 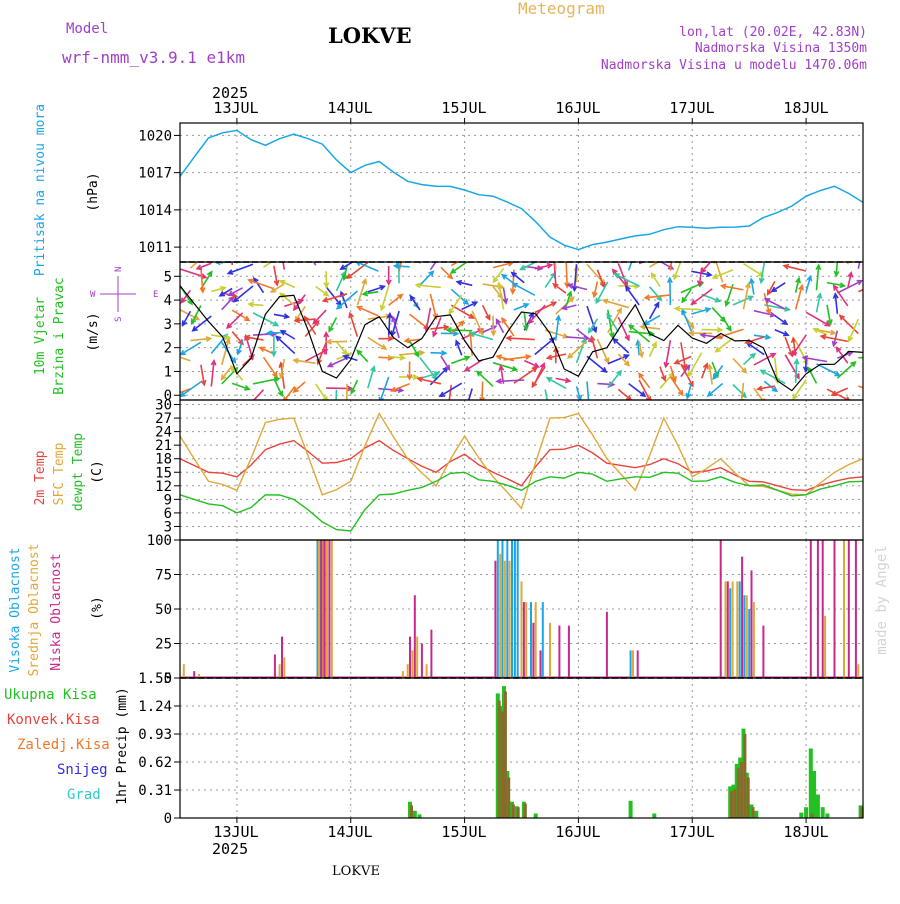 What do you see at coordinates (93, 295) in the screenshot?
I see `compass-w: W` at bounding box center [93, 295].